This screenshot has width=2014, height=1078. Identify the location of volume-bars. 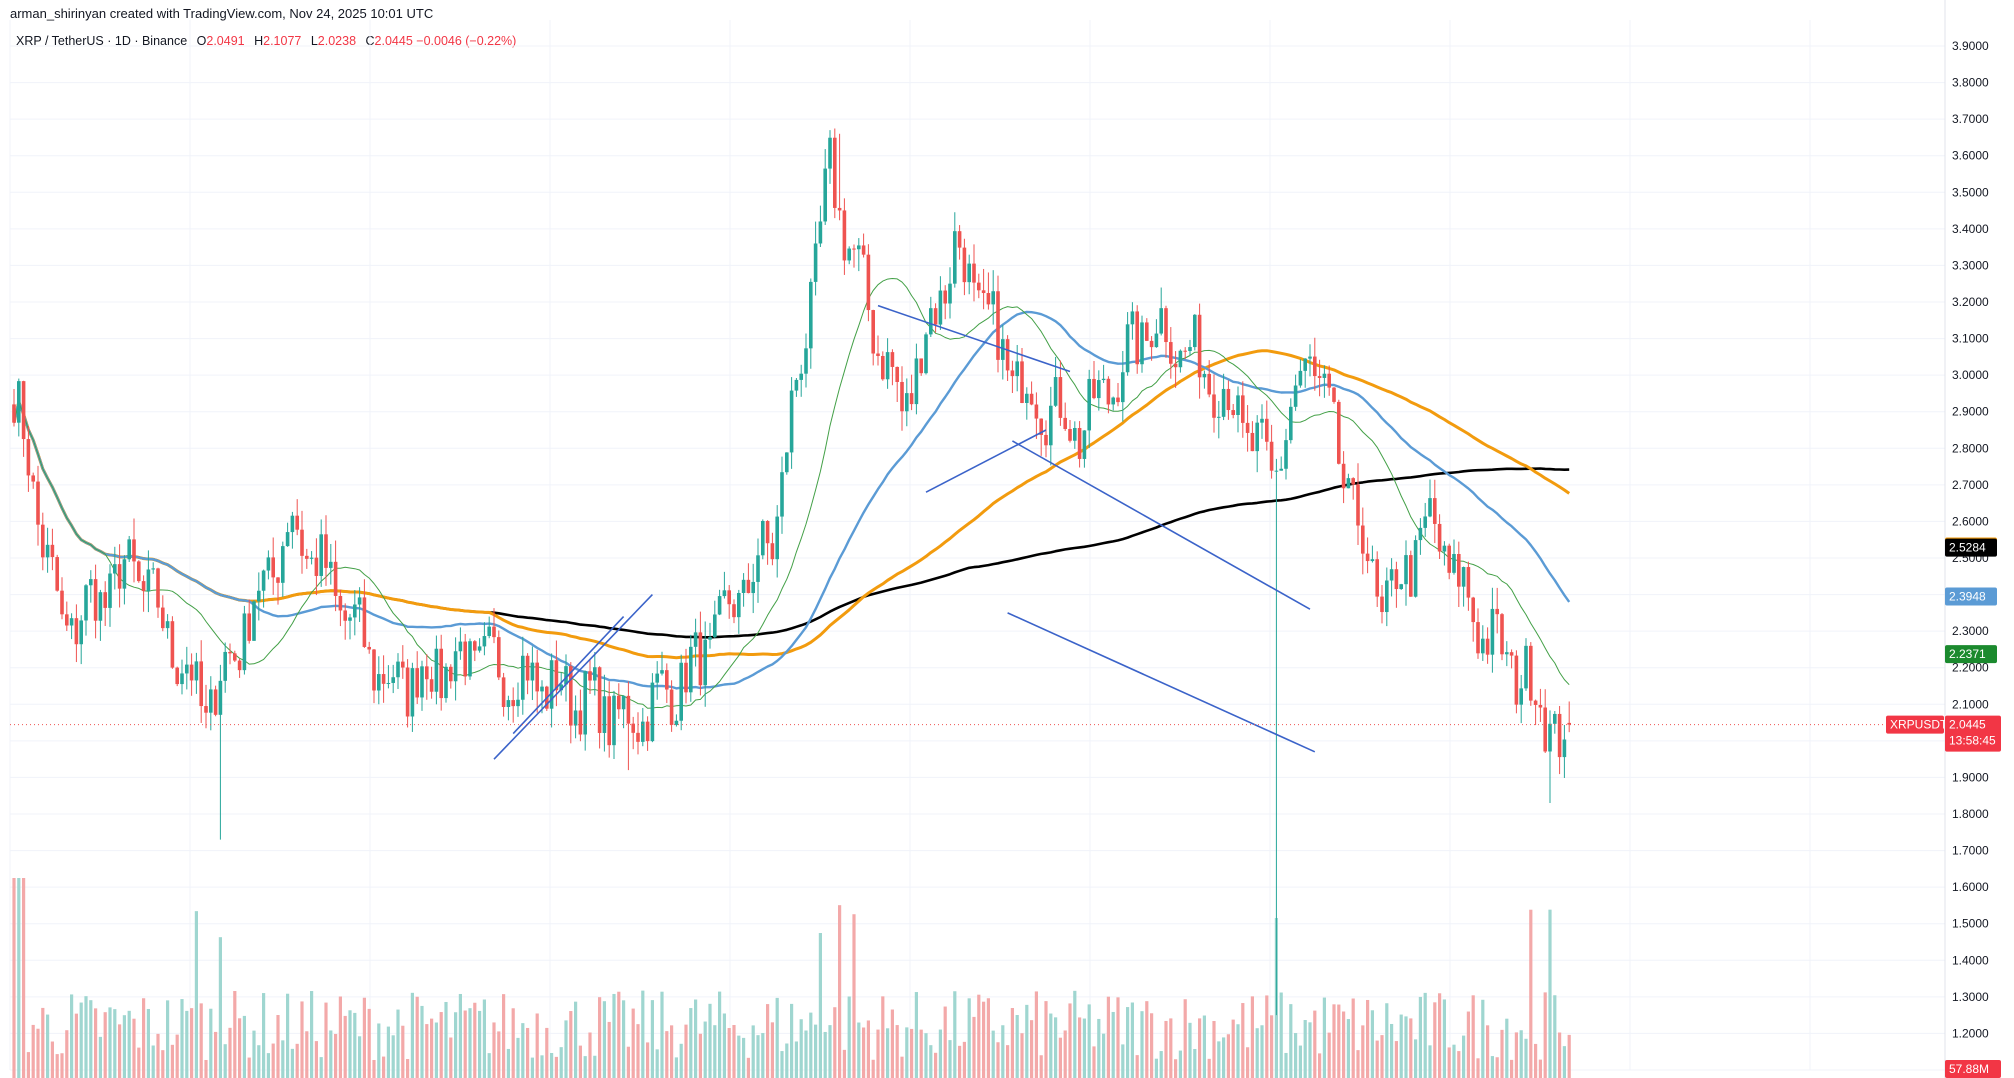
(791, 978).